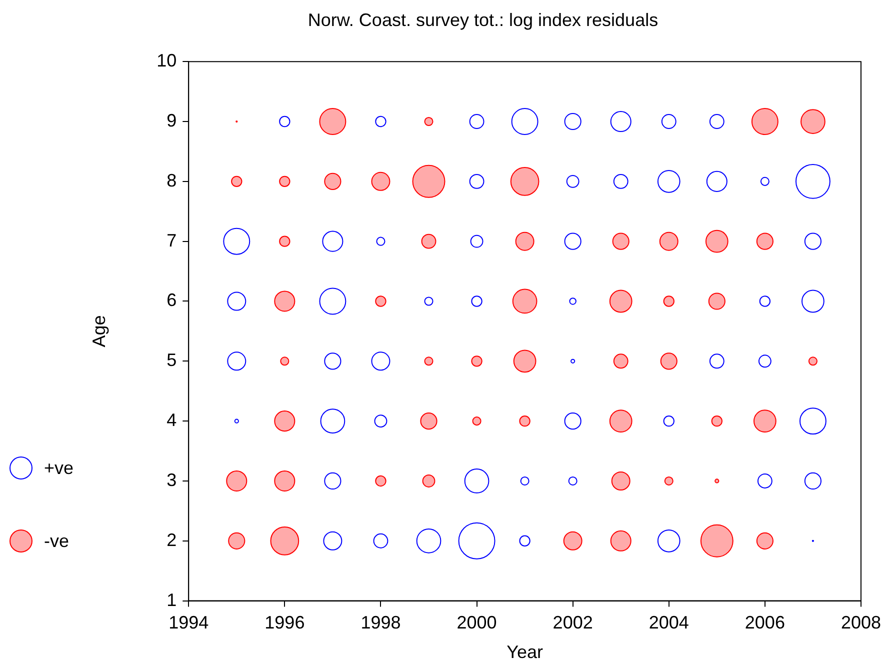  Describe the element at coordinates (188, 622) in the screenshot. I see `x-tick-label: 1994` at that location.